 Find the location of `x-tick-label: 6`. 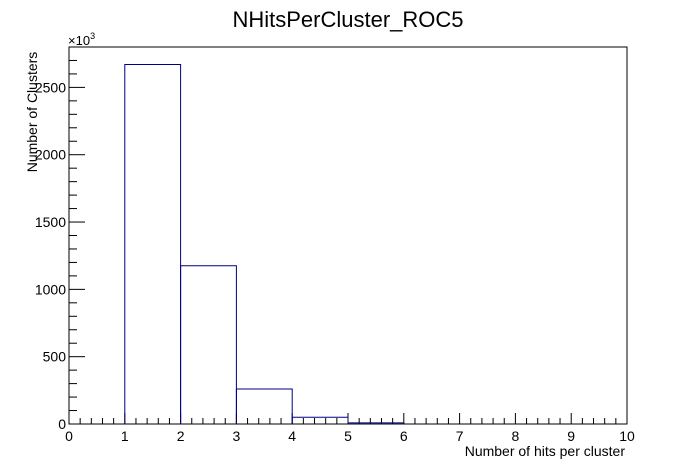

x-tick-label: 6 is located at coordinates (404, 436).